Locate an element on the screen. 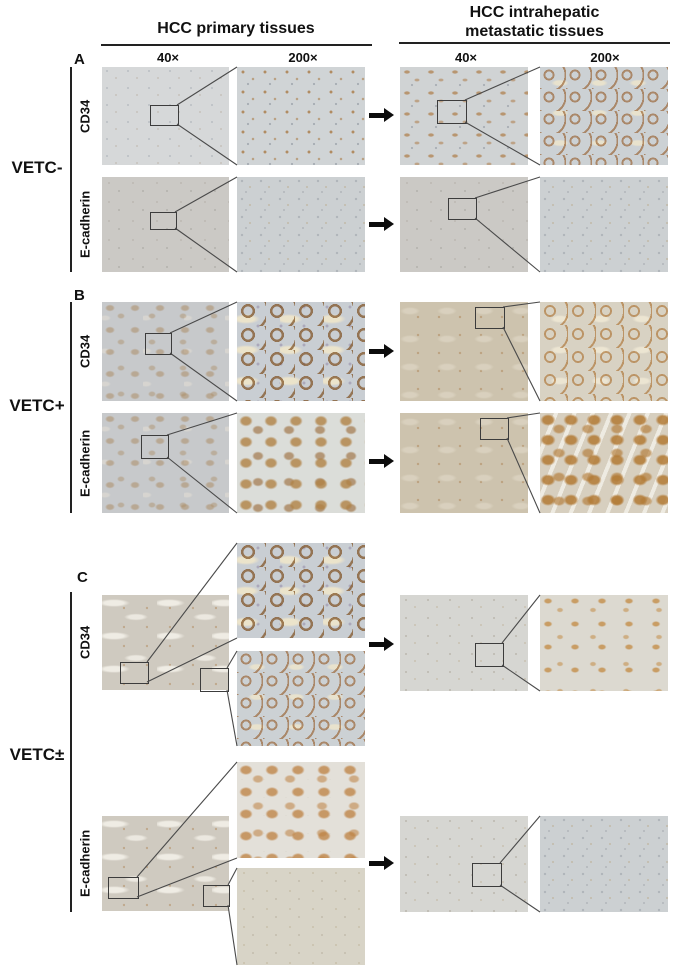 The image size is (677, 972). row-label-A-ecadherin: E-cadherin is located at coordinates (85, 224).